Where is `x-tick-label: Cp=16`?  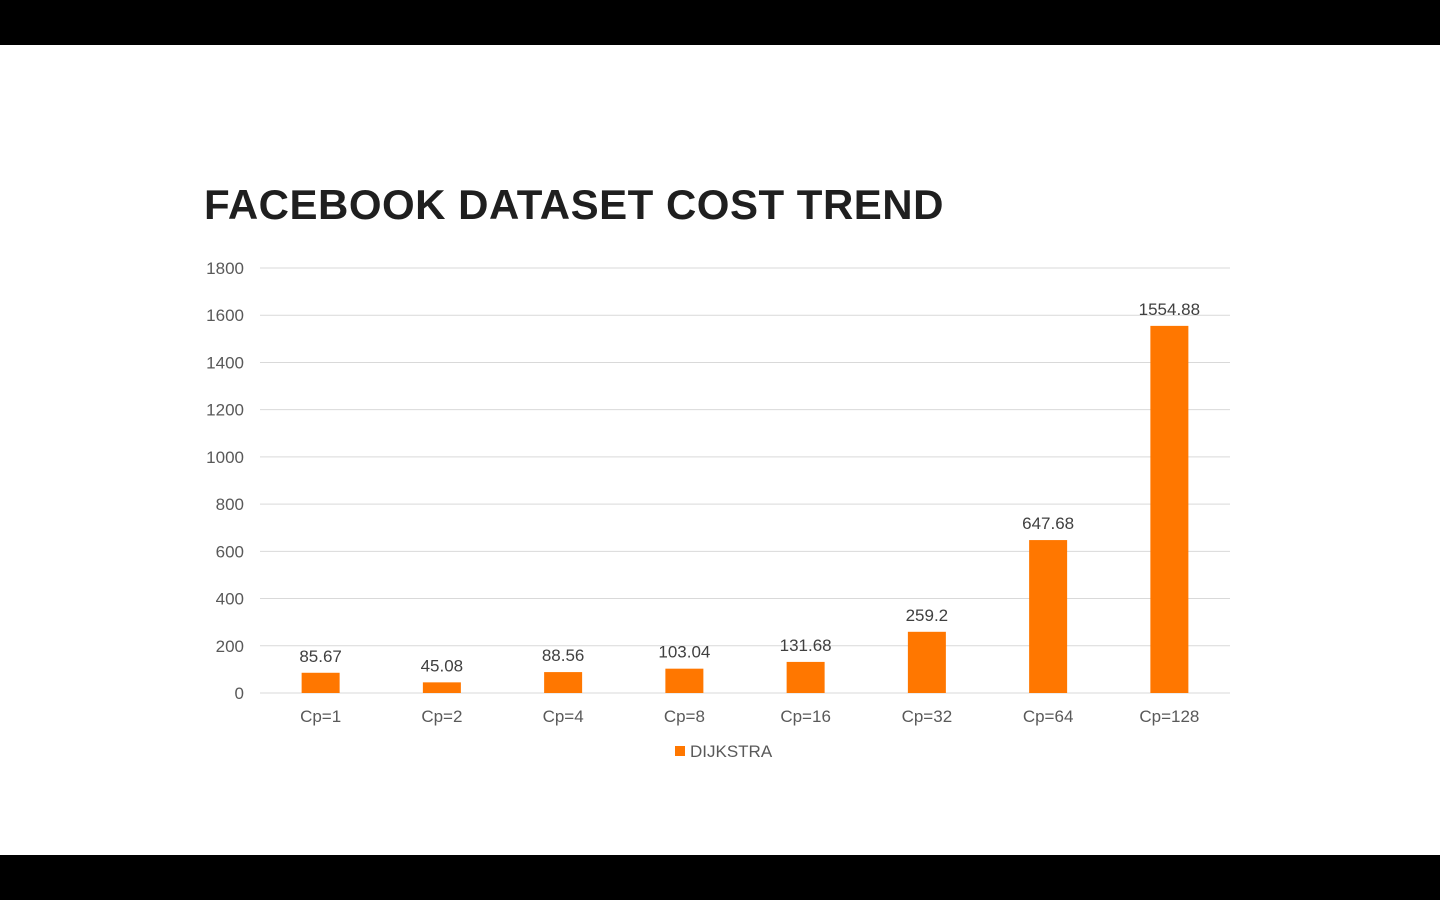
x-tick-label: Cp=16 is located at coordinates (805, 716).